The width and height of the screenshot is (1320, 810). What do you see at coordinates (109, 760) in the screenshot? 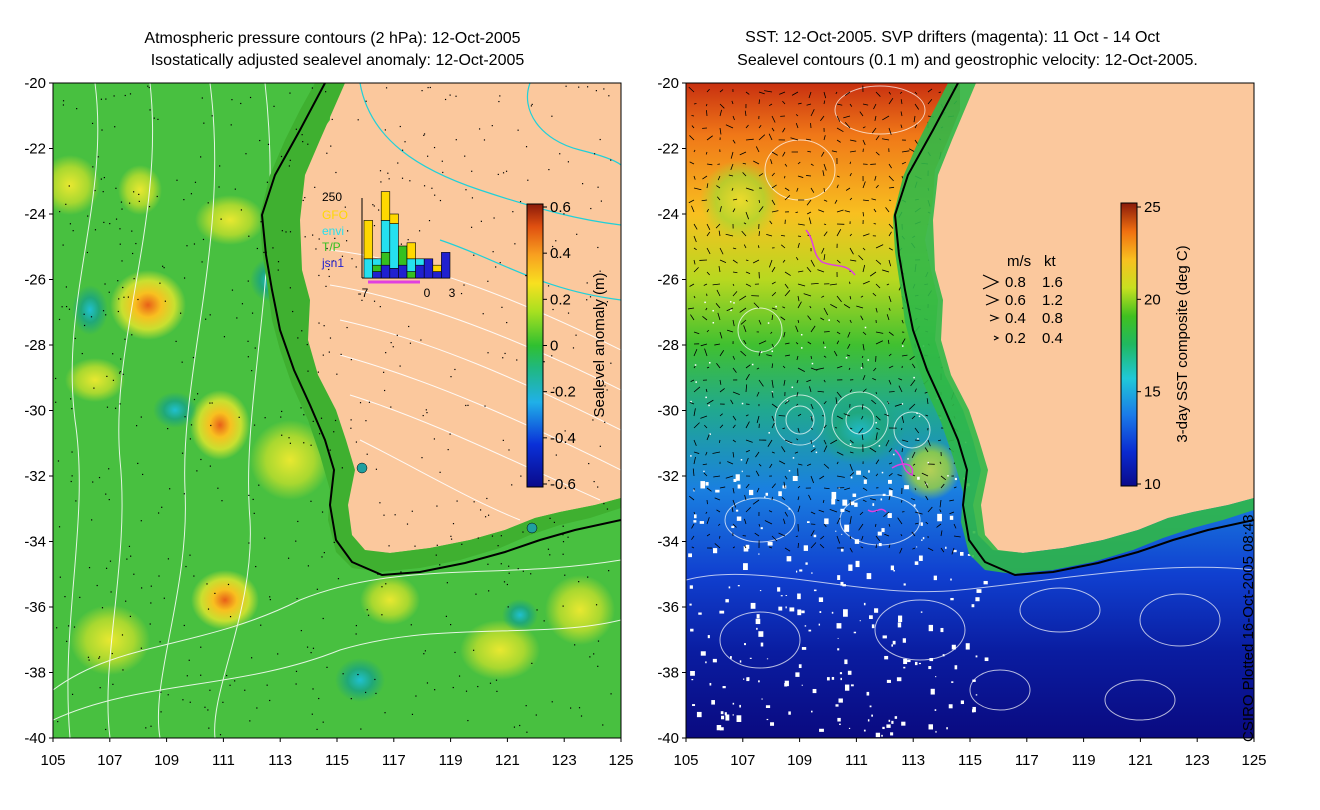
I see `left-lon-label: 107` at bounding box center [109, 760].